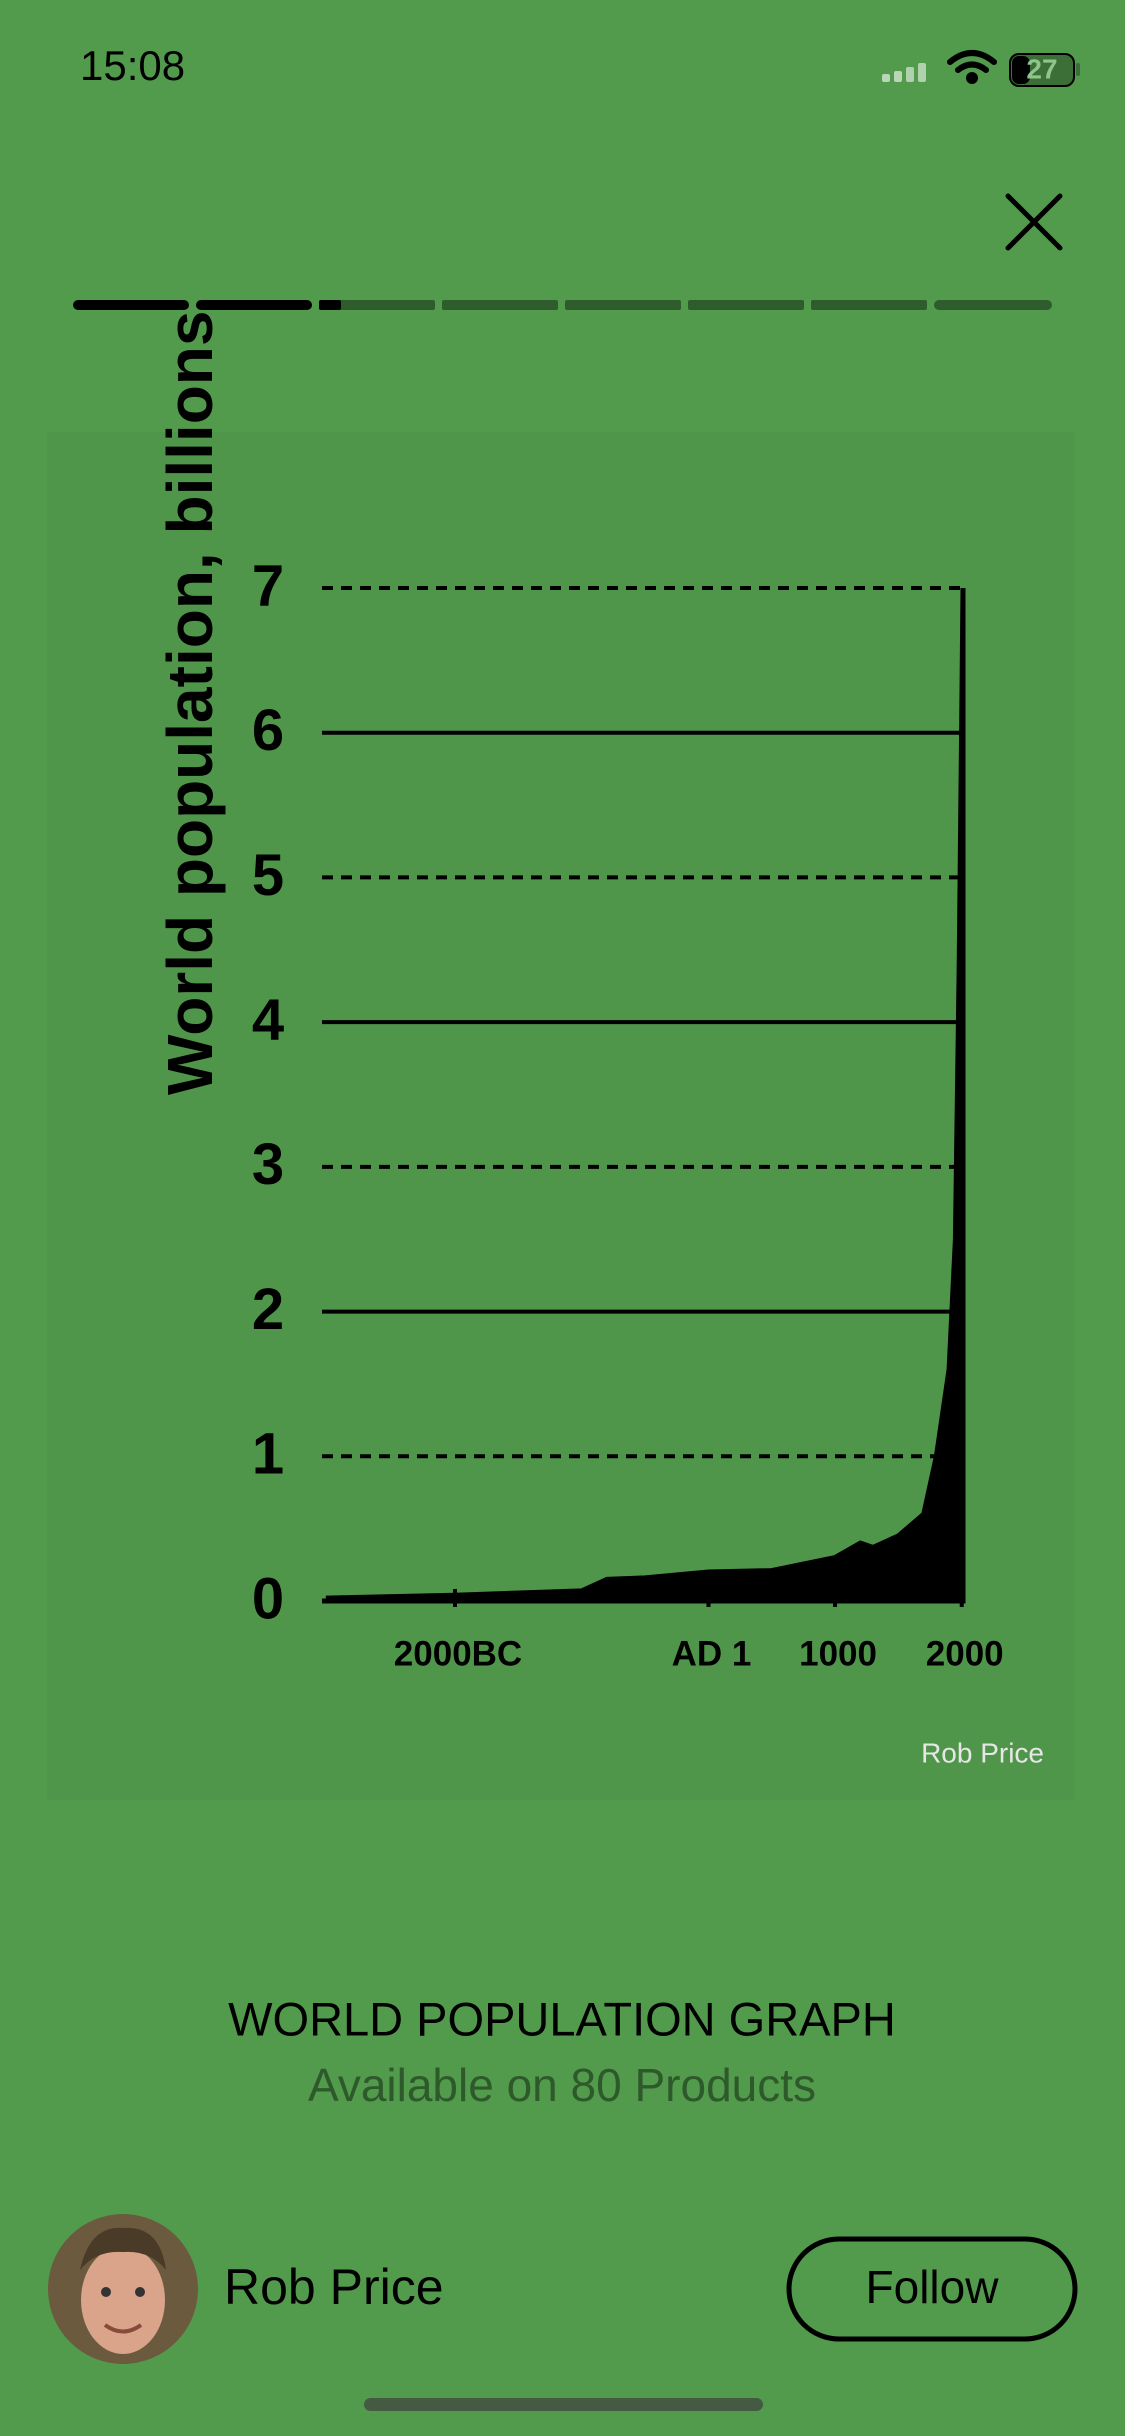  What do you see at coordinates (972, 67) in the screenshot?
I see `wifi-icon` at bounding box center [972, 67].